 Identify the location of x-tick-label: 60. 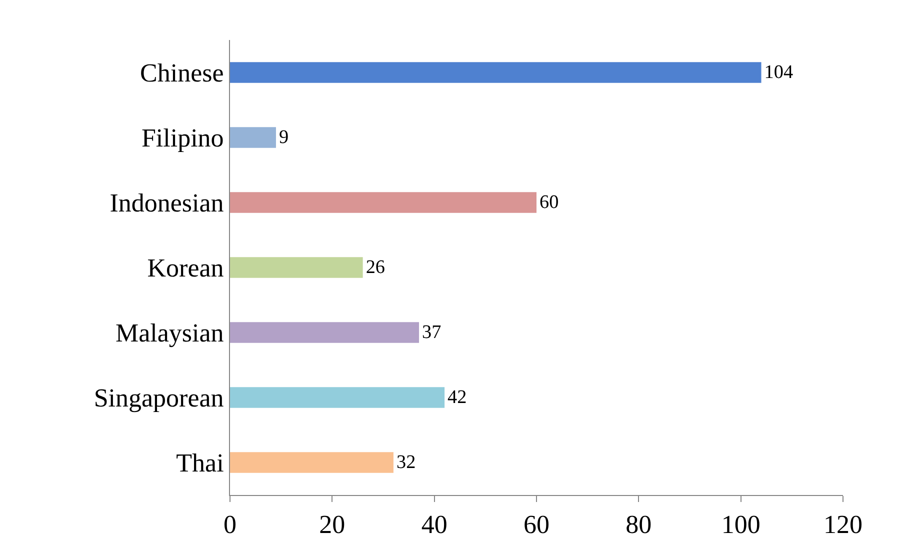
(537, 525).